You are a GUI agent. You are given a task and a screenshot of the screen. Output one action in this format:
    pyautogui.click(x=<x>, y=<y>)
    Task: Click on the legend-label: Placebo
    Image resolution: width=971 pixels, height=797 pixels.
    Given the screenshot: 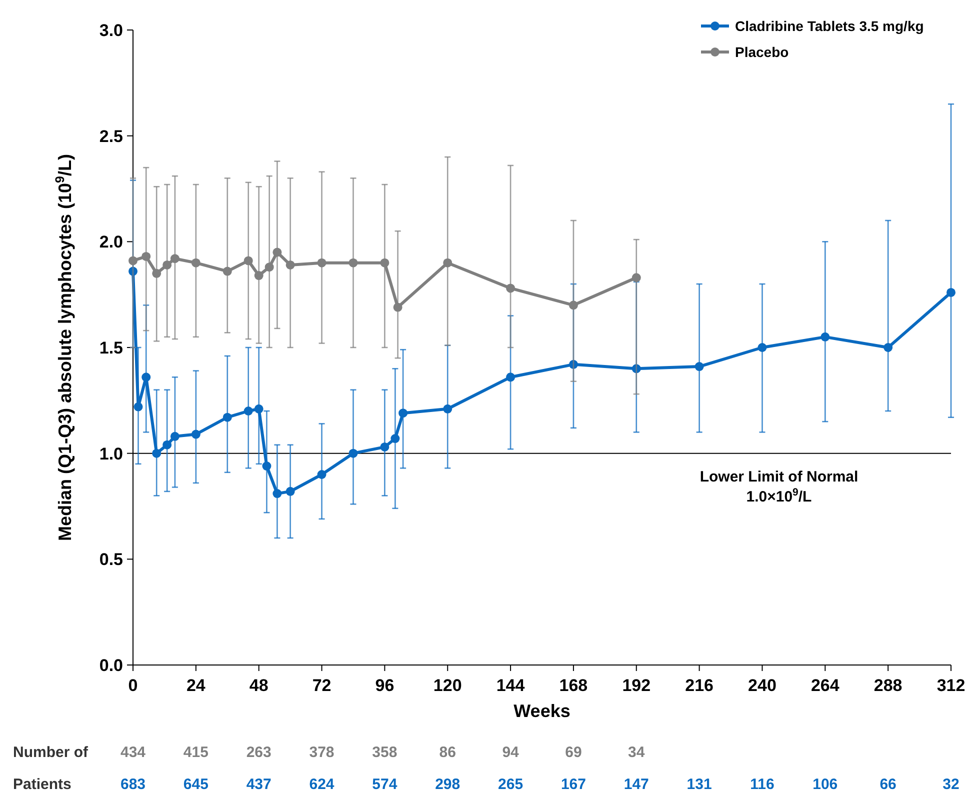 What is the action you would take?
    pyautogui.click(x=762, y=52)
    